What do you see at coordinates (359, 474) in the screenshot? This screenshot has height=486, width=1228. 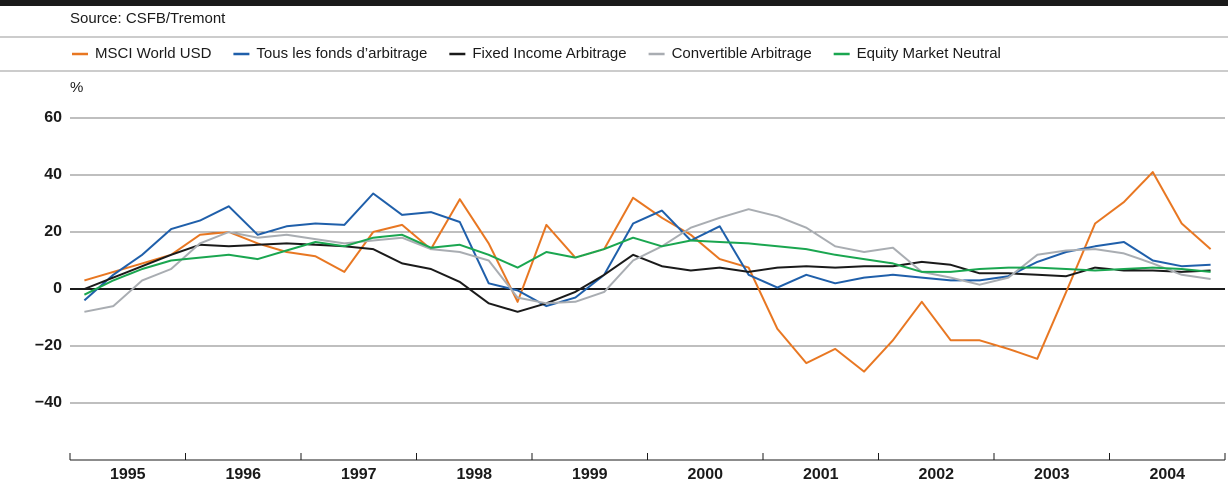 I see `x-tick-label: 1997` at bounding box center [359, 474].